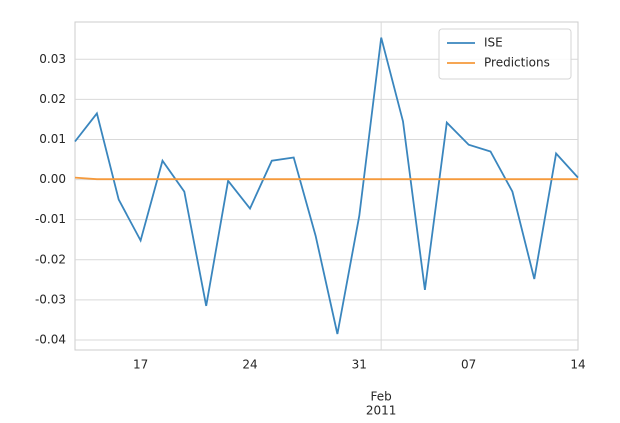 This screenshot has width=620, height=423. What do you see at coordinates (577, 365) in the screenshot?
I see `x-tick-label: 14` at bounding box center [577, 365].